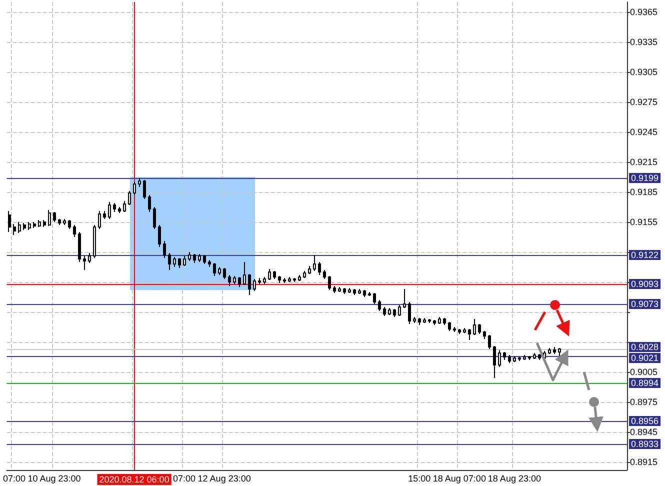 The height and width of the screenshot is (486, 665). What do you see at coordinates (644, 132) in the screenshot?
I see `y-tick-label: 0.9245` at bounding box center [644, 132].